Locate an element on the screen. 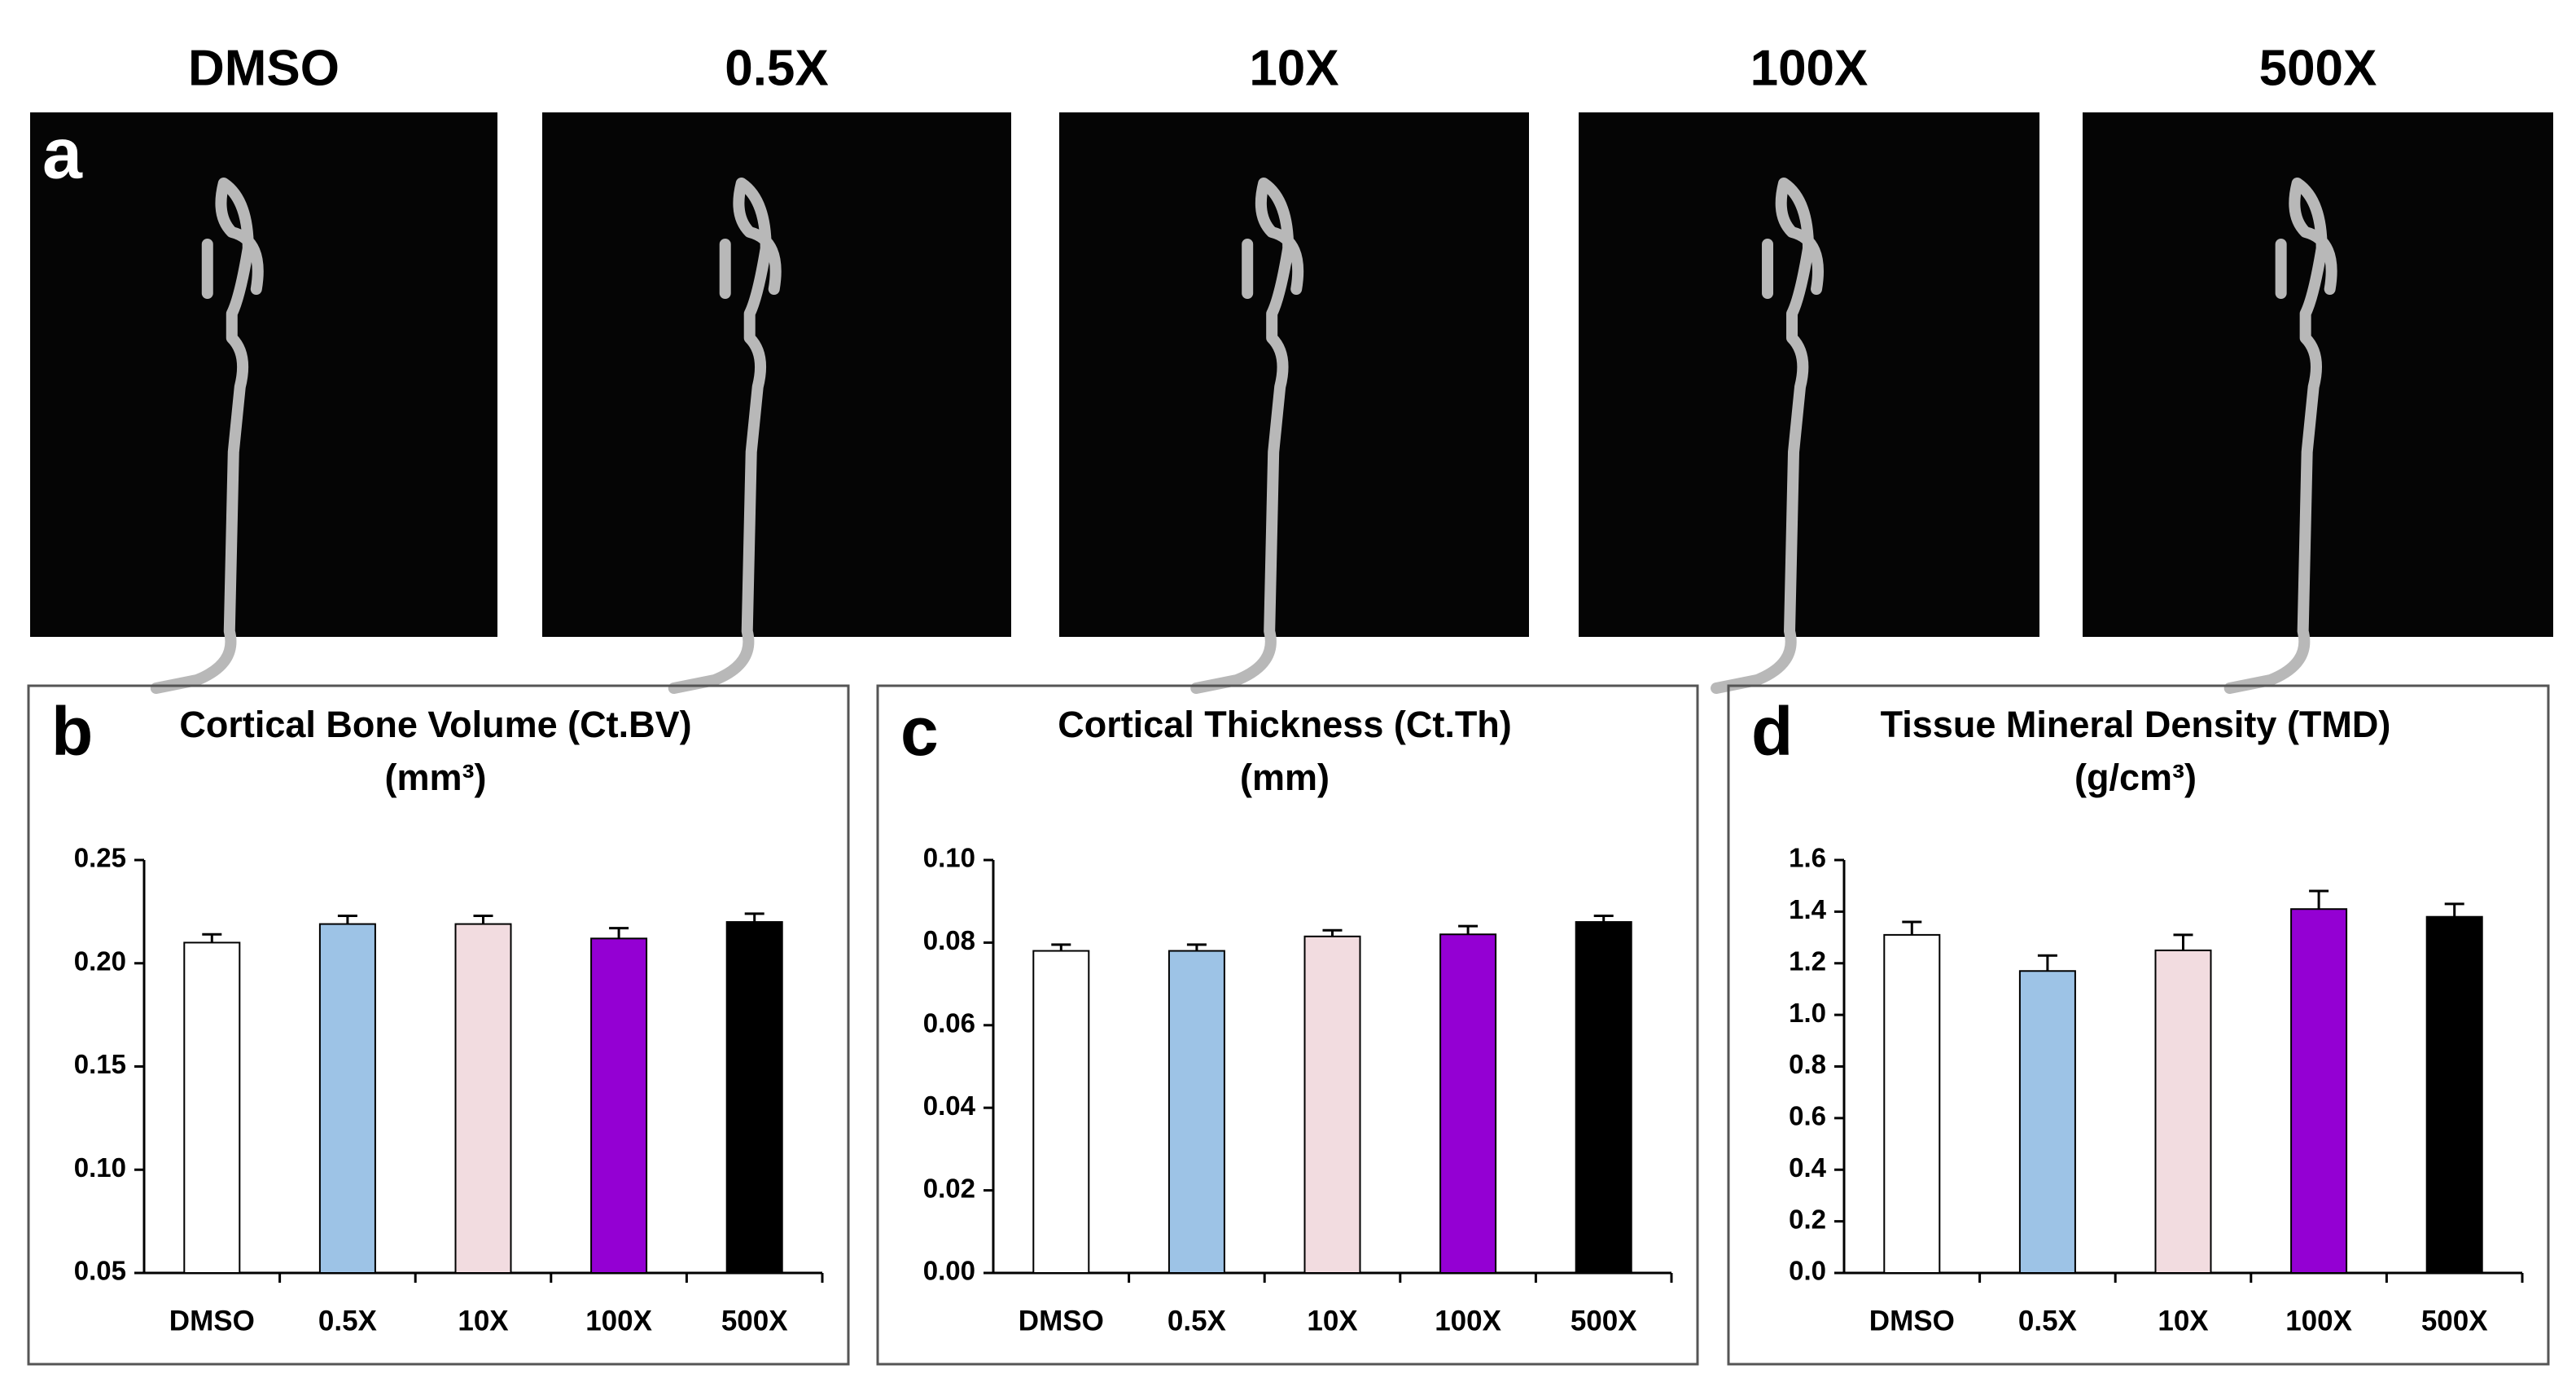 The image size is (2576, 1400). y-tick-label: 0.04 is located at coordinates (949, 1106).